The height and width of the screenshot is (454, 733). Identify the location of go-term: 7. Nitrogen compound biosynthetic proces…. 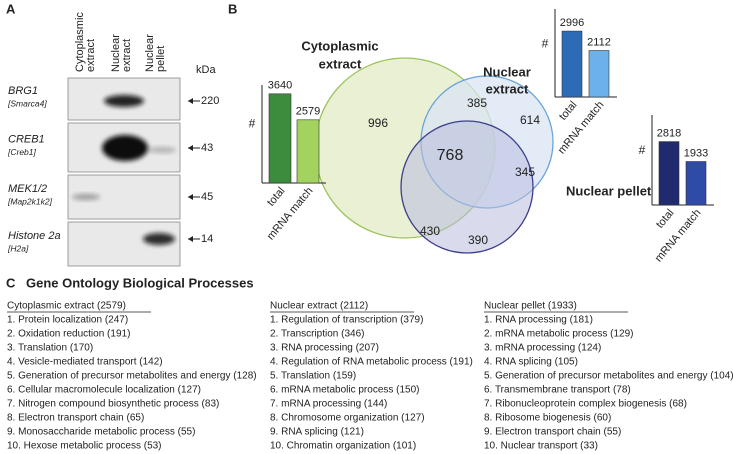
(113, 404).